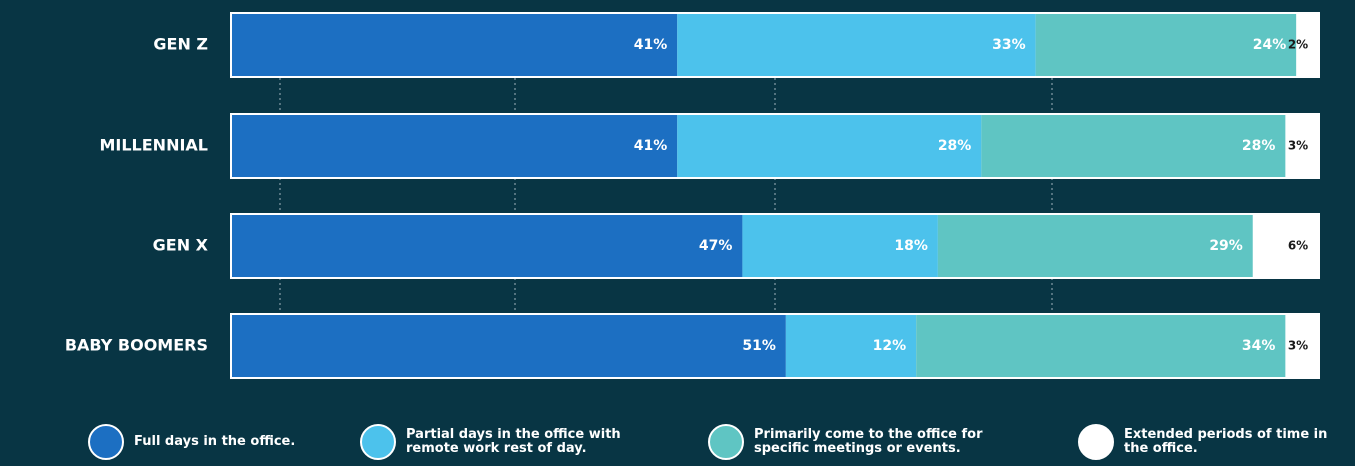 The height and width of the screenshot is (466, 1355). What do you see at coordinates (1259, 346) in the screenshot?
I see `value-label: 34%` at bounding box center [1259, 346].